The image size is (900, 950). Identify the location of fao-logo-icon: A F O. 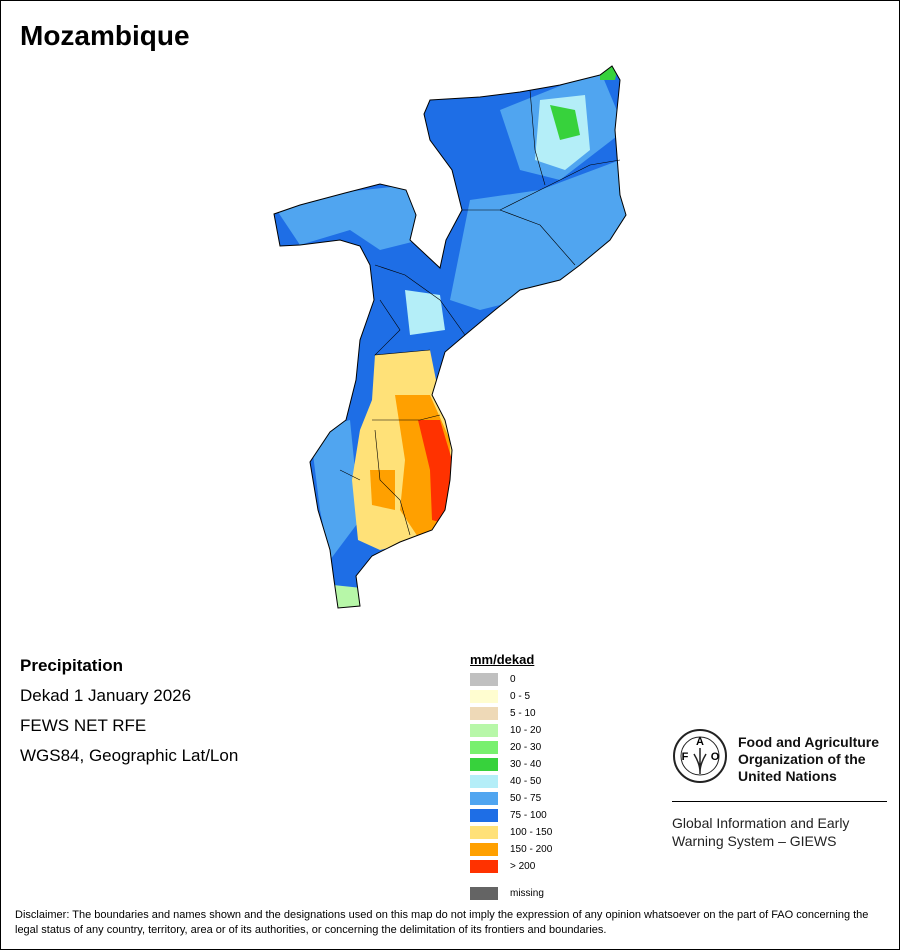
(700, 756).